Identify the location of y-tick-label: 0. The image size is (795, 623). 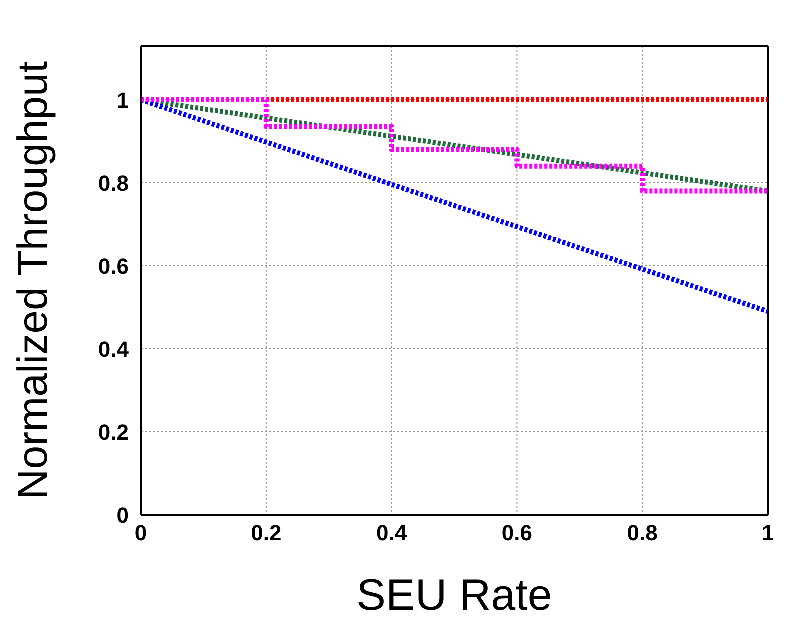
(122, 515).